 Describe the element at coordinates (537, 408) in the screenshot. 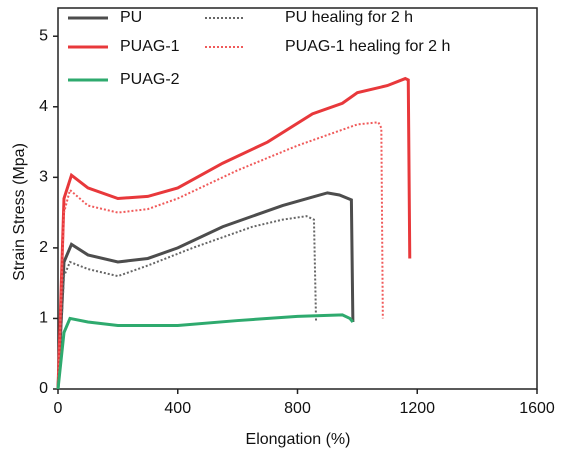

I see `x-tick-label: 1600` at that location.